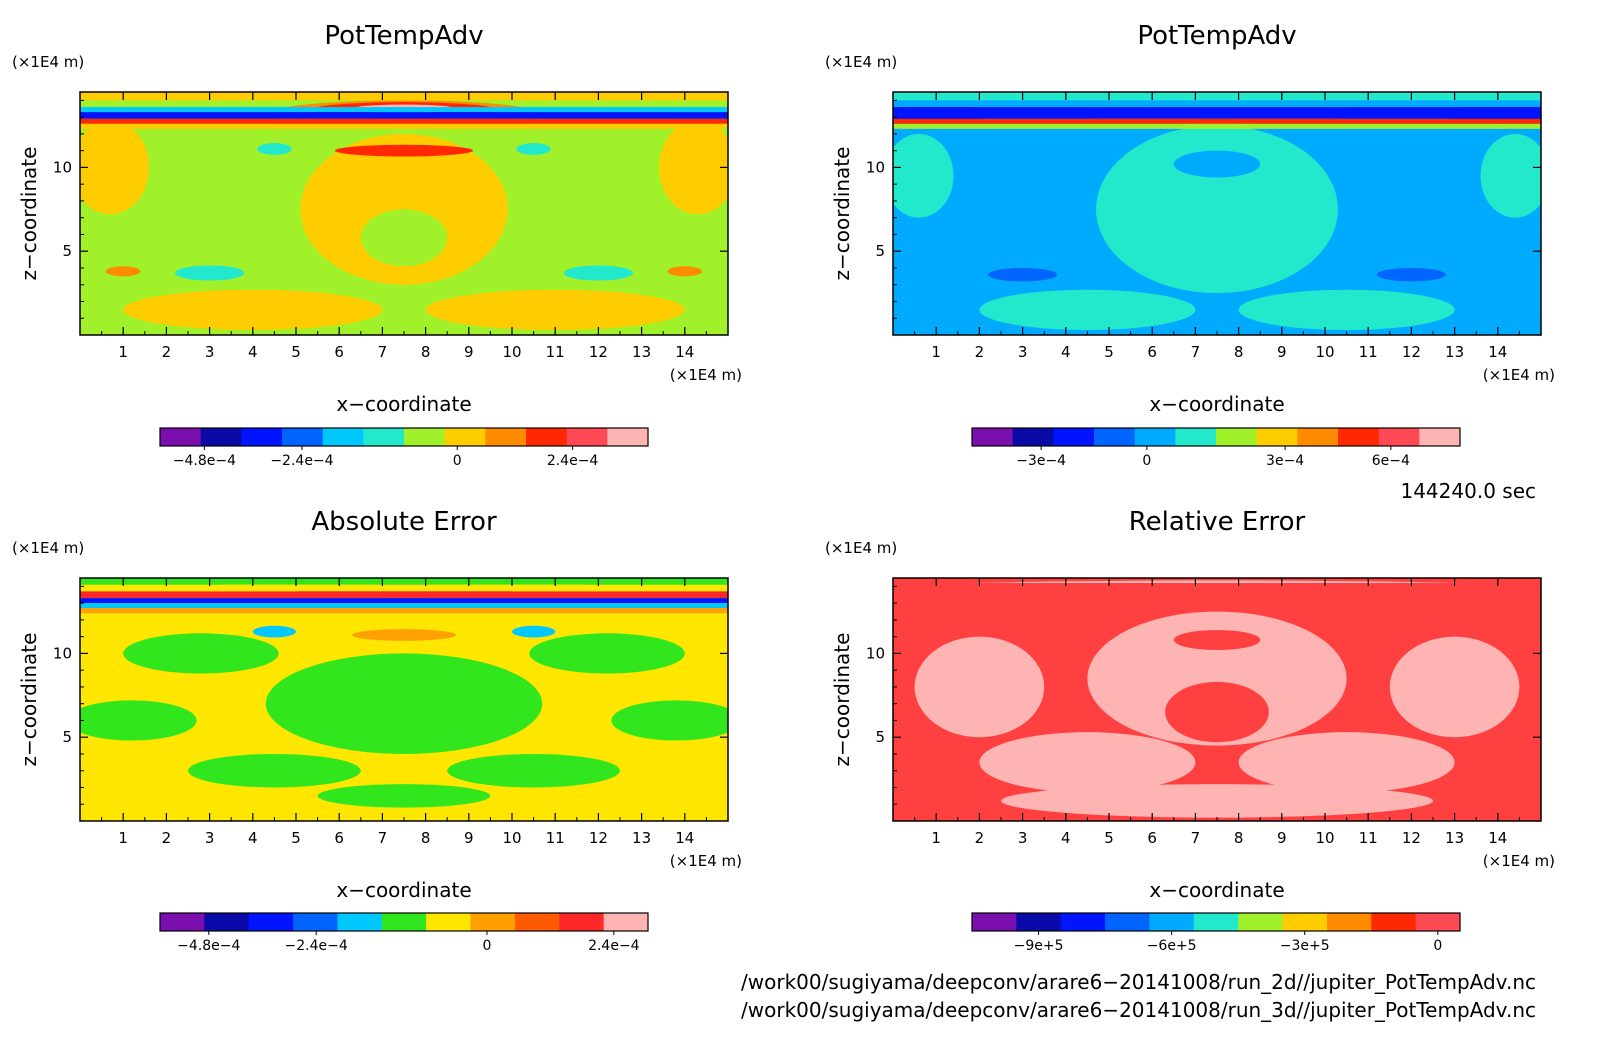  Describe the element at coordinates (861, 62) in the screenshot. I see `y-unit-label: (×1E4 m)` at that location.